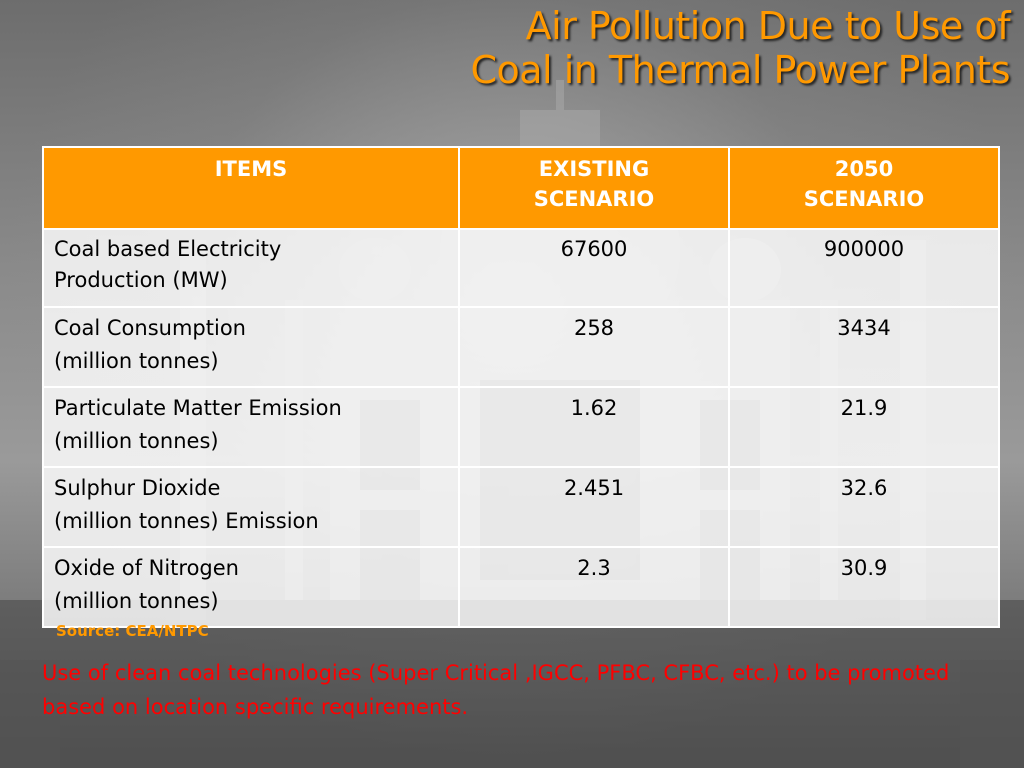  Describe the element at coordinates (198, 408) in the screenshot. I see `item-line-1: Particulate Matter Emission` at that location.